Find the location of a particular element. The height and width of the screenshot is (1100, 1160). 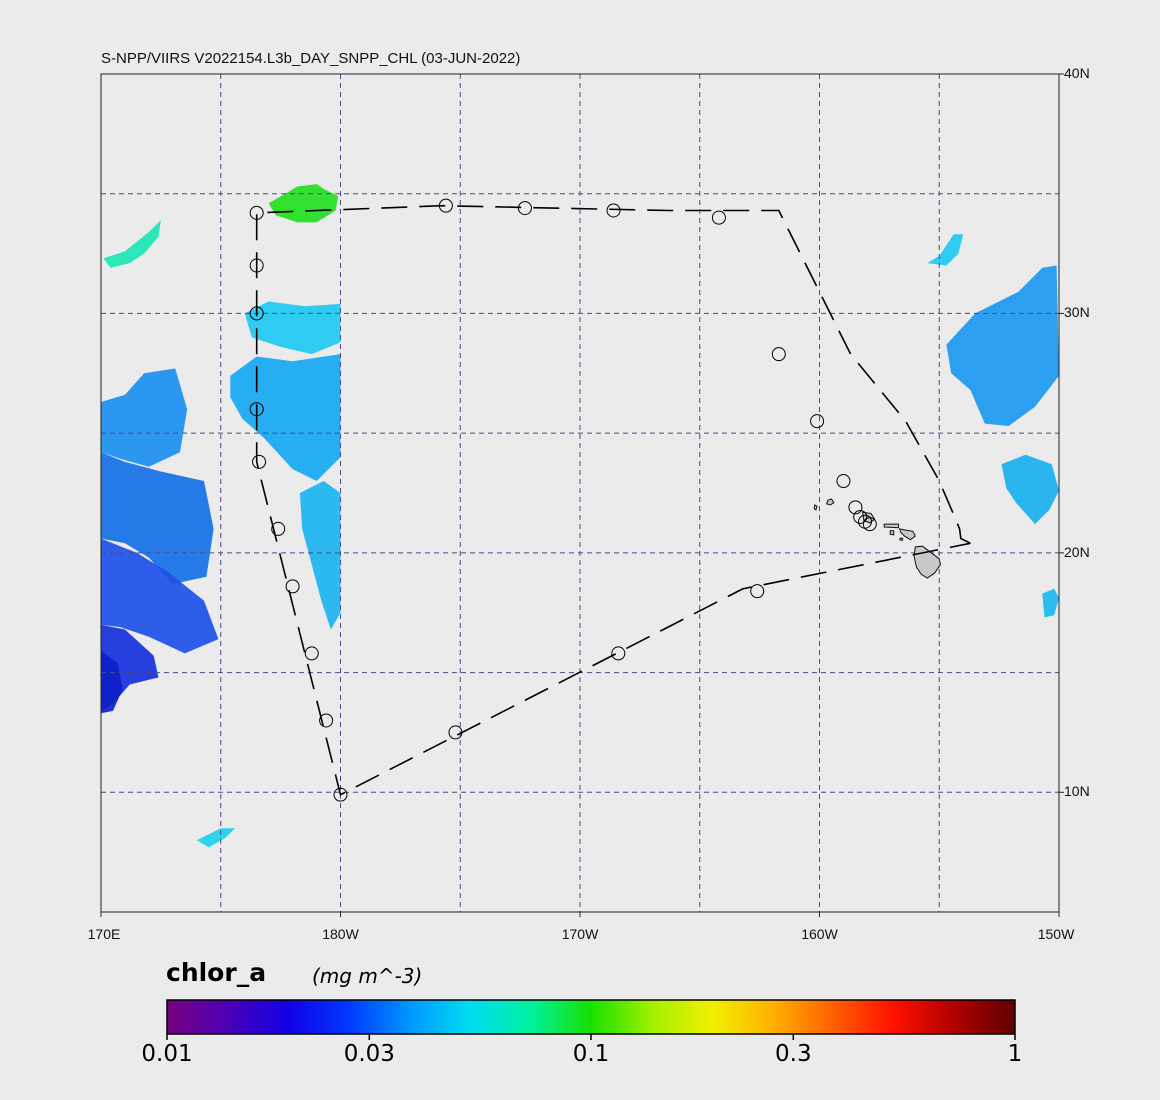

island-kauai is located at coordinates (830, 502).